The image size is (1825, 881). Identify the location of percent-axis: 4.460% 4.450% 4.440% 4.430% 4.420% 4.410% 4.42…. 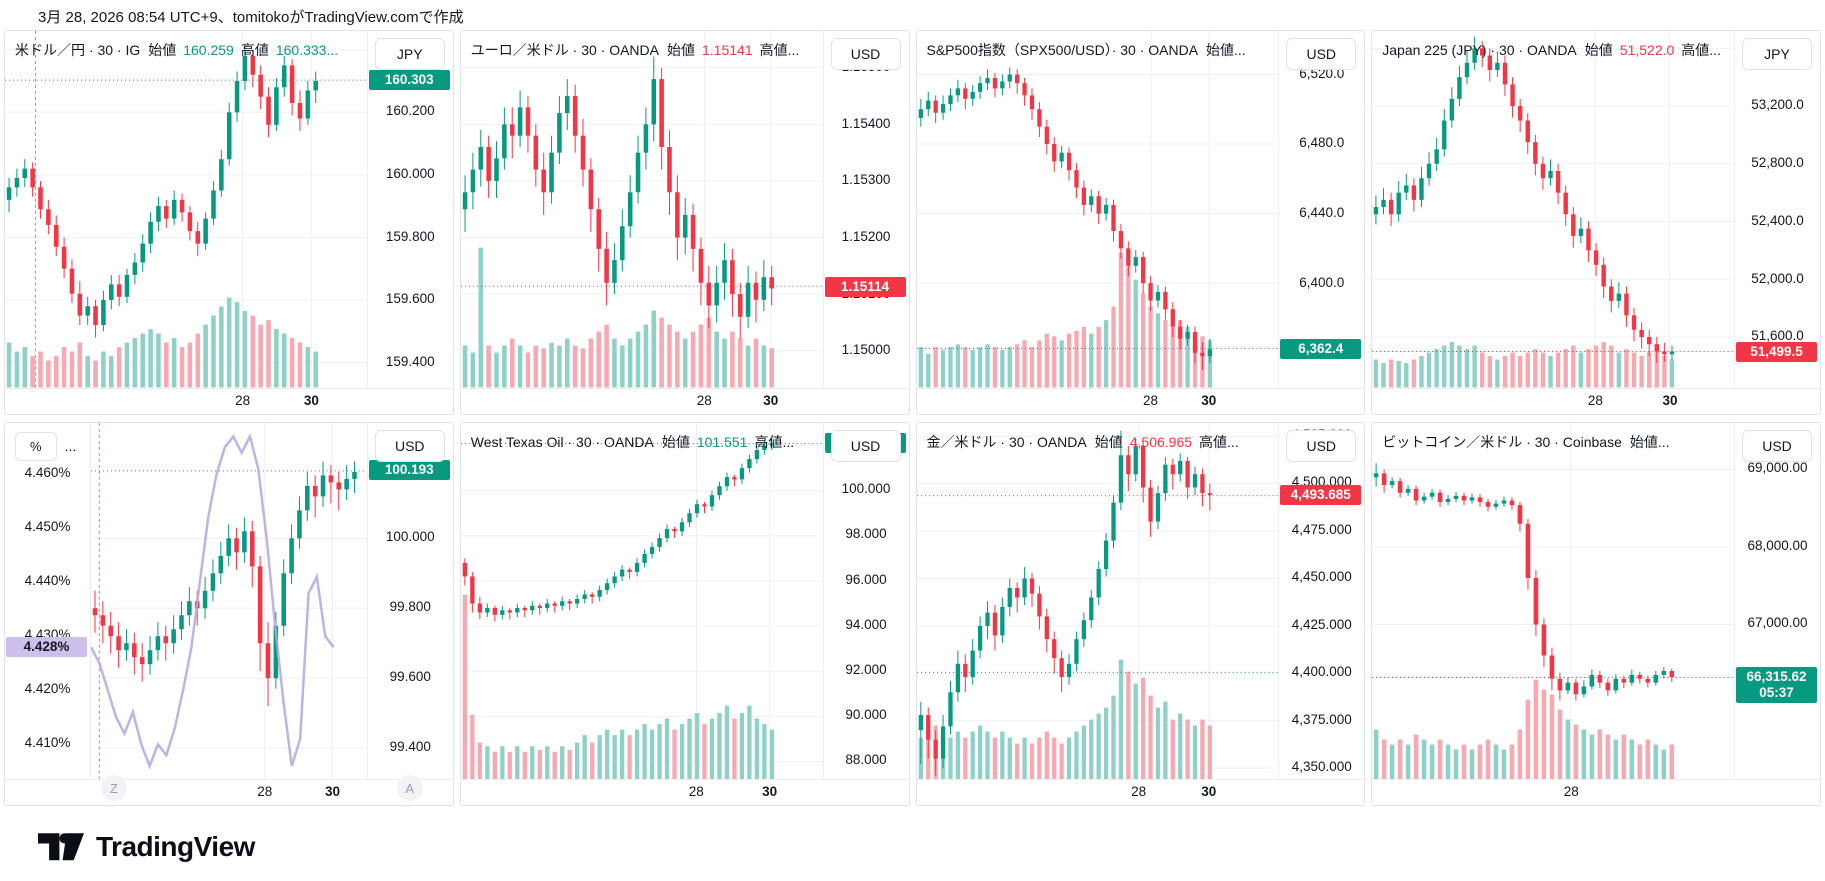
(48, 600).